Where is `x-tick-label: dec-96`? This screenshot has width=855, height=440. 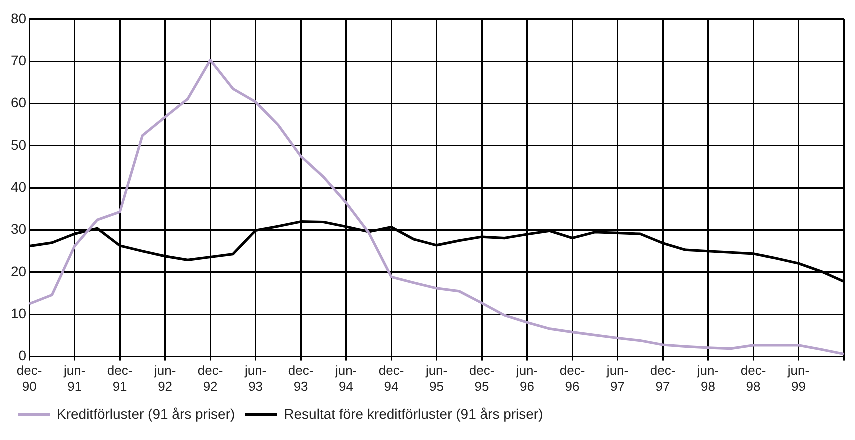 x-tick-label: dec-96 is located at coordinates (573, 378).